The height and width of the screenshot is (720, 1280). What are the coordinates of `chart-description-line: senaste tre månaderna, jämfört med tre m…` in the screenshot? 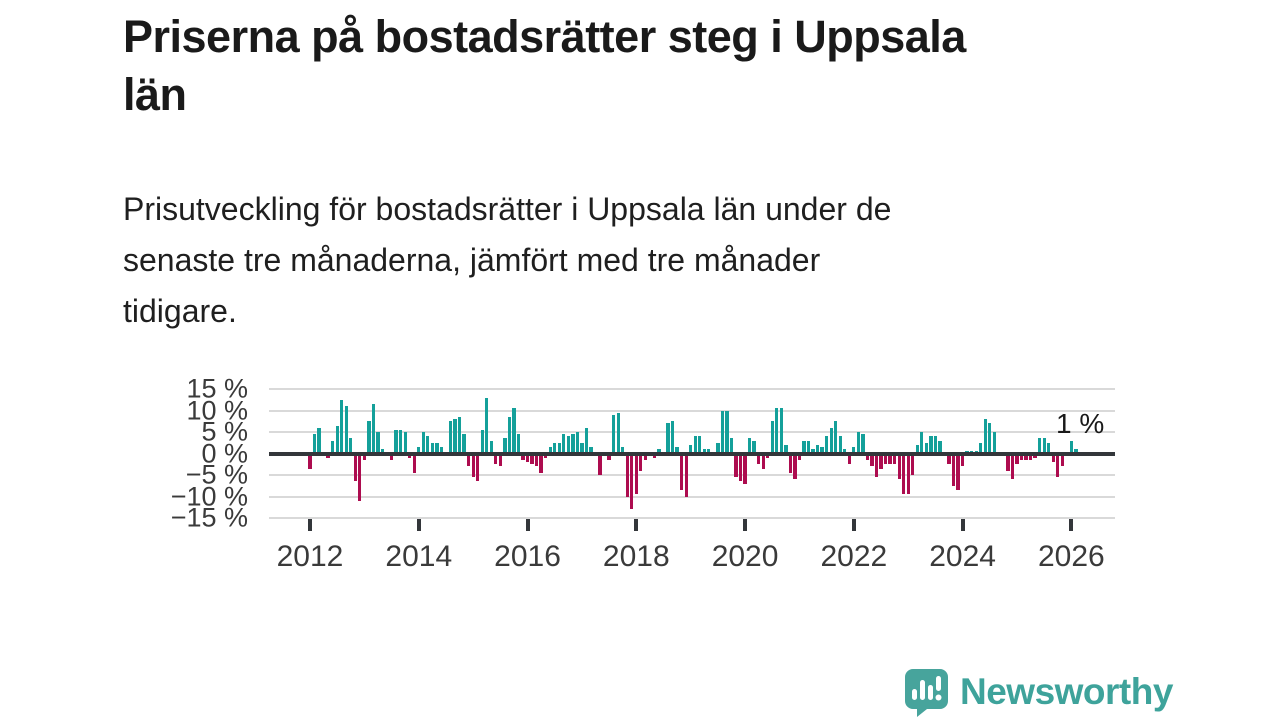 It's located at (472, 260).